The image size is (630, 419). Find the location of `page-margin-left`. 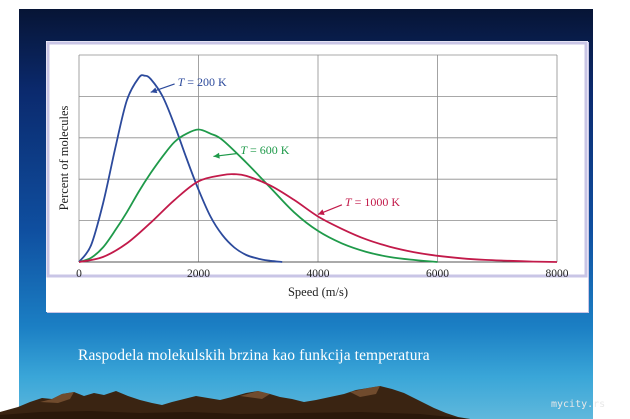

page-margin-left is located at coordinates (9, 209).